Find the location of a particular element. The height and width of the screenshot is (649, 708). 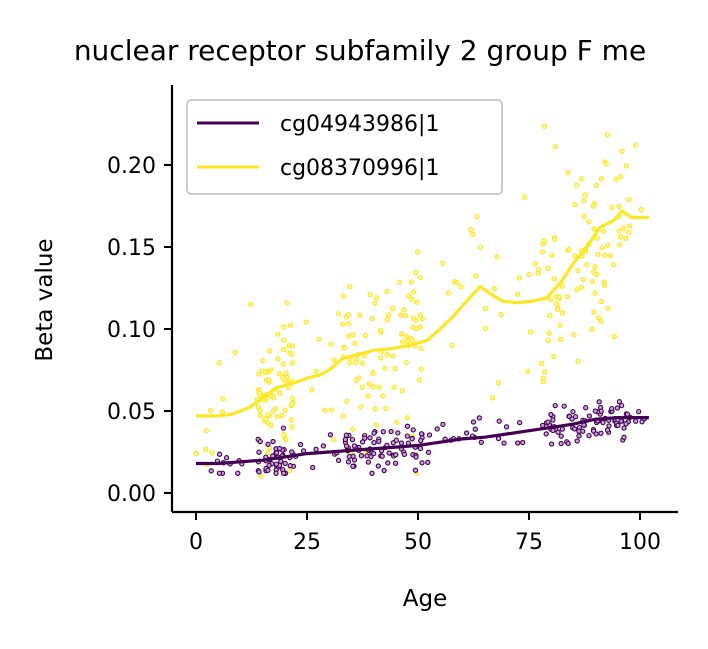

x-tick-label: 25 is located at coordinates (307, 542).